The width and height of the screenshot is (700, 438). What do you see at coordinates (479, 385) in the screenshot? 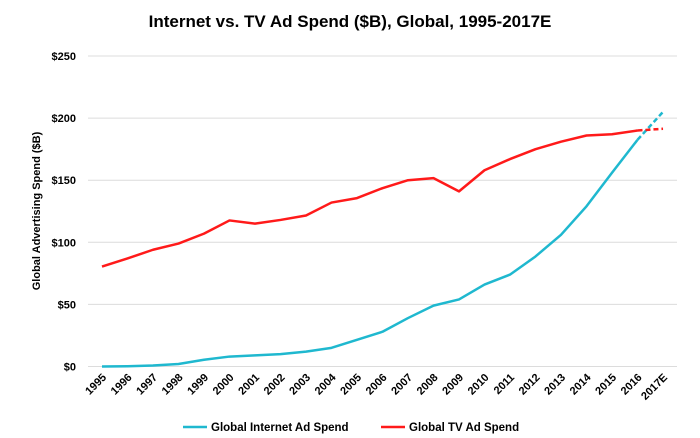
I see `x-tick-label: 2010` at bounding box center [479, 385].